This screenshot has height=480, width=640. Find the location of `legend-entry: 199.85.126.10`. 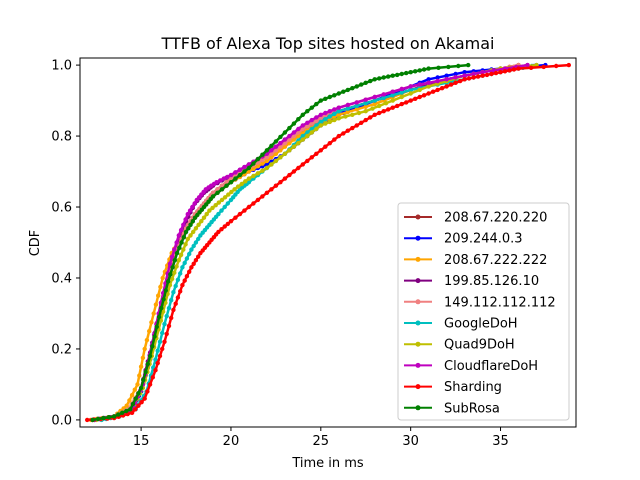

legend-entry: 199.85.126.10 is located at coordinates (471, 281).